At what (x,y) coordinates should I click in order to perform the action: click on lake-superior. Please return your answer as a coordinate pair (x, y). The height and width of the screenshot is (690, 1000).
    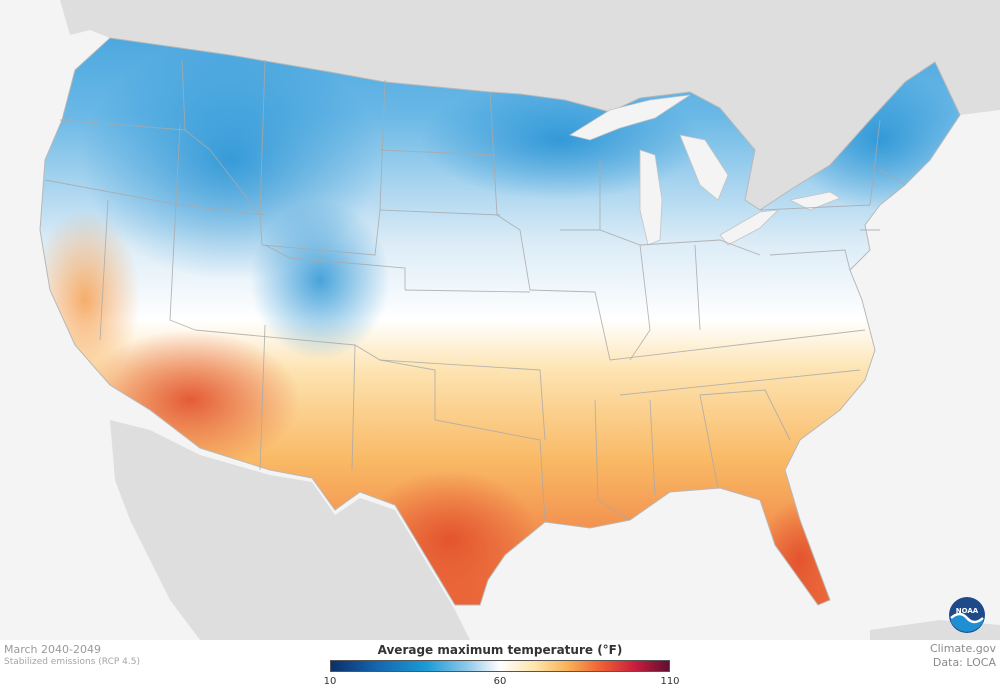
    Looking at the image, I should click on (629, 117).